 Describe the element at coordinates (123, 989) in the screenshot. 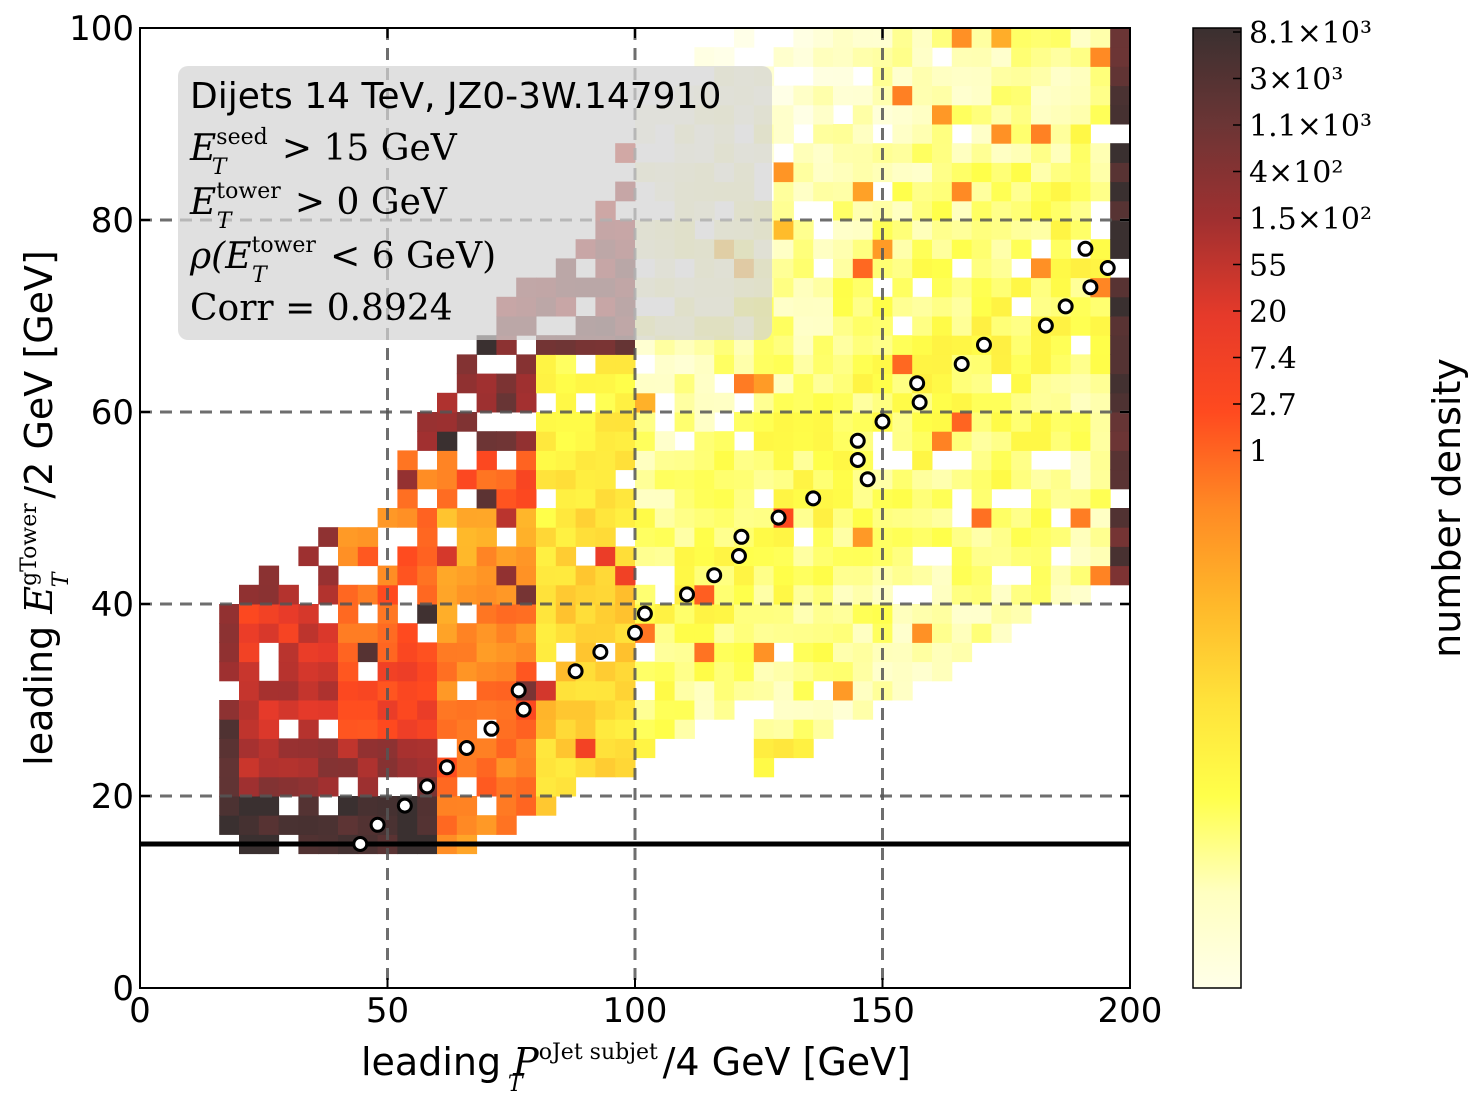

I see `y-tick-label: 0` at that location.